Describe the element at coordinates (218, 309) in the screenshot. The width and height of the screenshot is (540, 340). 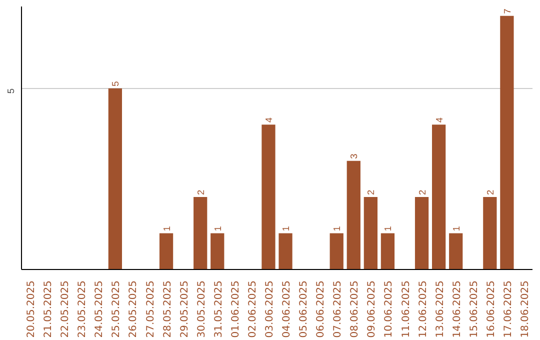
I see `x-tick-label: 31.05.2025` at that location.